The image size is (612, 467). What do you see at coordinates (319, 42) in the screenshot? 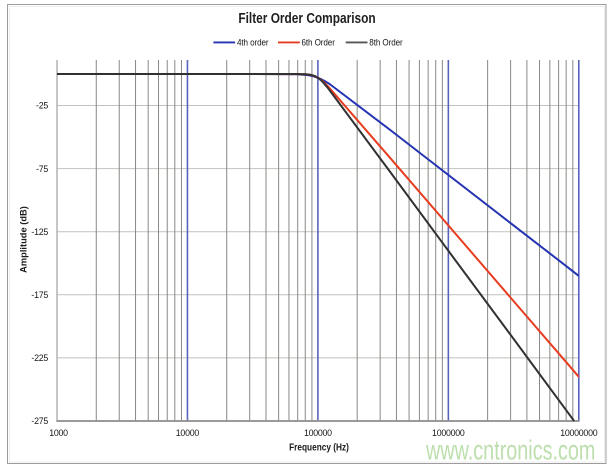
I see `svg-text: 6th Order` at bounding box center [319, 42].